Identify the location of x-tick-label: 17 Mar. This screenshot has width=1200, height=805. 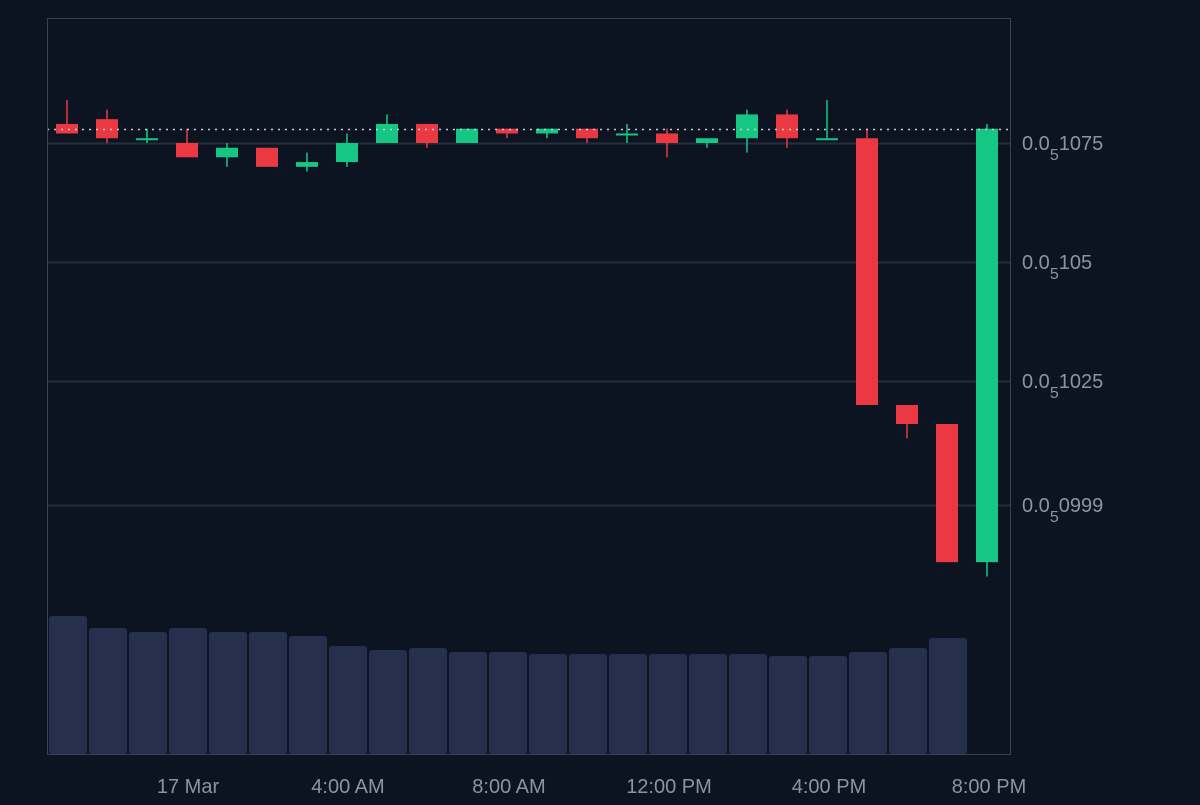
(188, 787).